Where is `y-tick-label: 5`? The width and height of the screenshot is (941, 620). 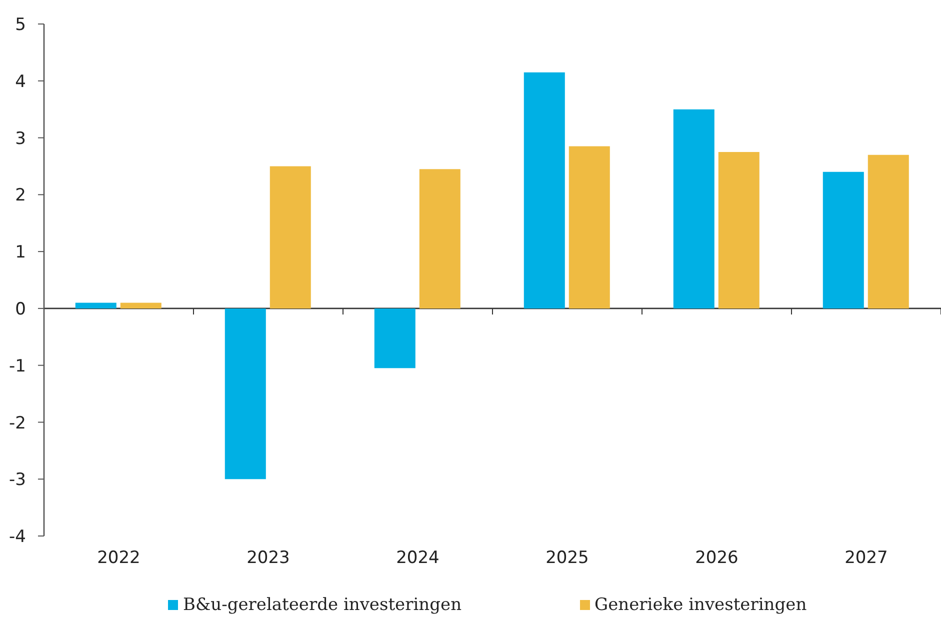
y-tick-label: 5 is located at coordinates (20, 25).